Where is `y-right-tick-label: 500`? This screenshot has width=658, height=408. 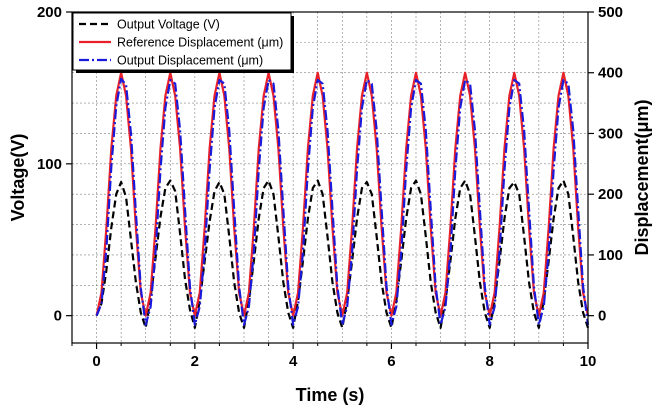
y-right-tick-label: 500 is located at coordinates (610, 12).